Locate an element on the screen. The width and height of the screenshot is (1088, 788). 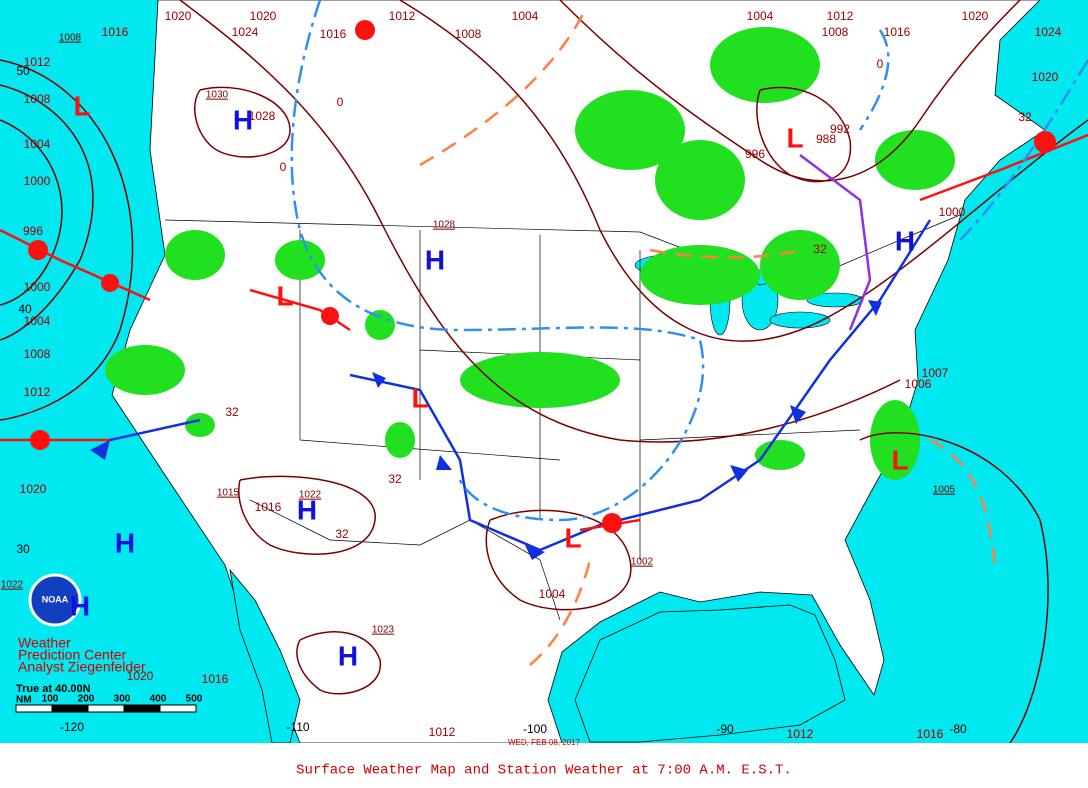
grid-label: 30 is located at coordinates (23, 549).